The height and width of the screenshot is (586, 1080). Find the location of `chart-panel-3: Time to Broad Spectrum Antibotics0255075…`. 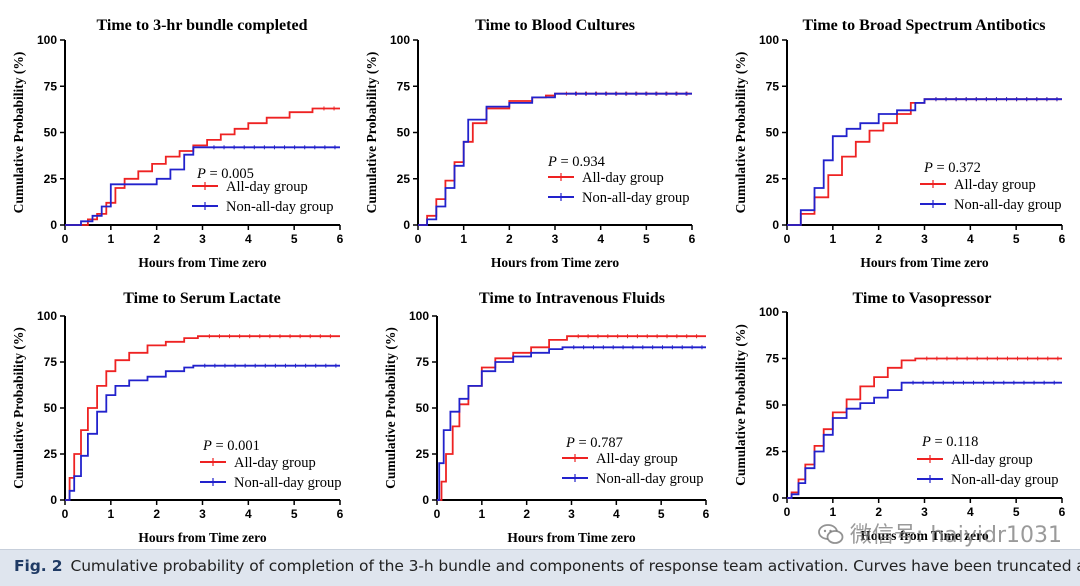

chart-panel-3: Time to Broad Spectrum Antibotics0255075… is located at coordinates (899, 143).